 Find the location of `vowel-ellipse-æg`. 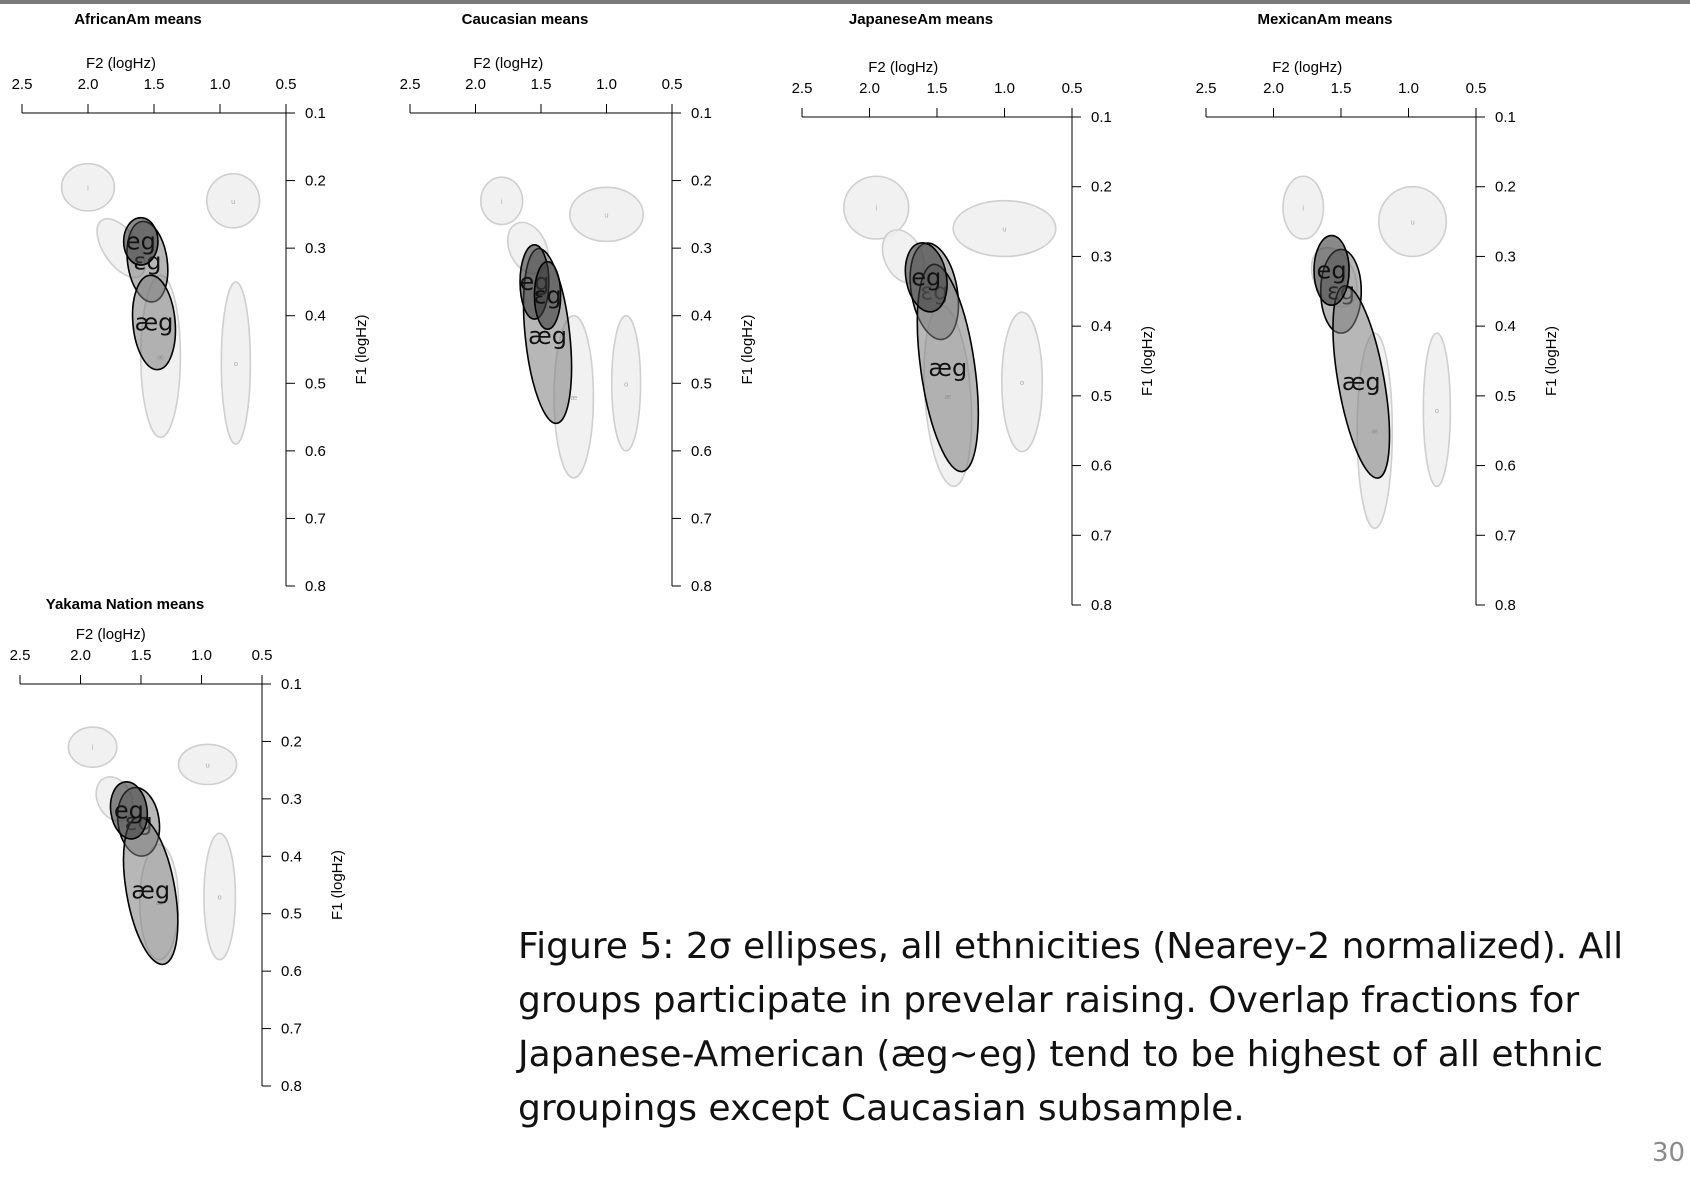

vowel-ellipse-æg is located at coordinates (154, 322).